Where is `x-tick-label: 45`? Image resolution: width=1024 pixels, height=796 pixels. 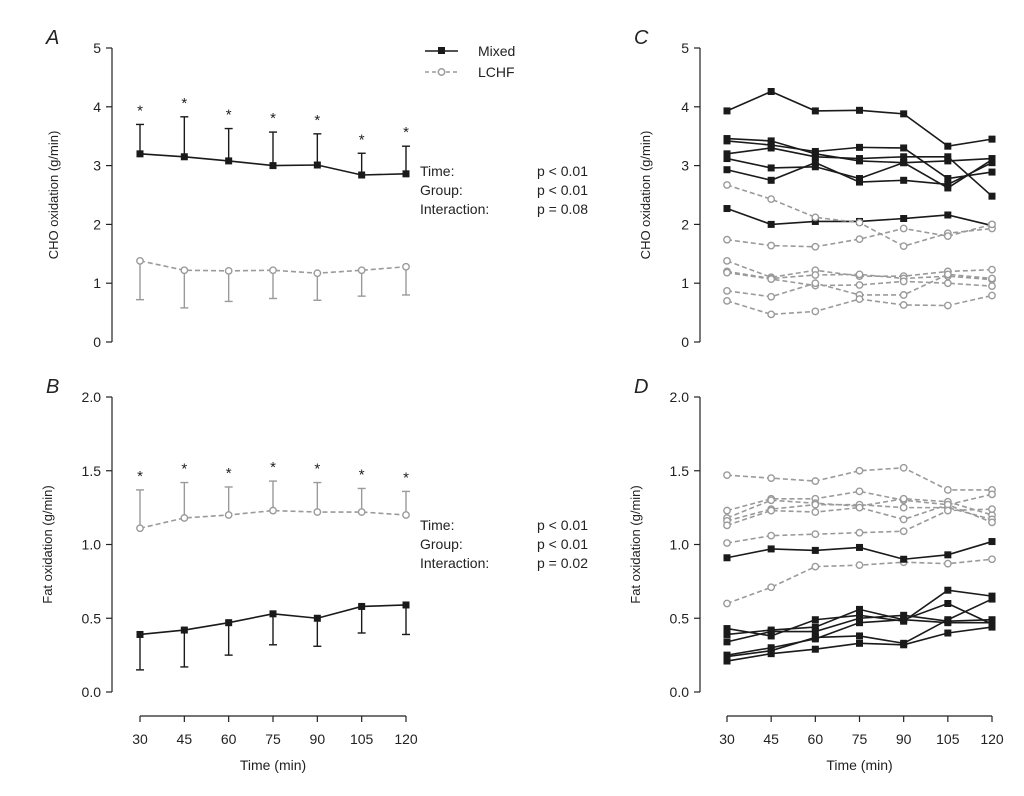 x-tick-label: 45 is located at coordinates (771, 739).